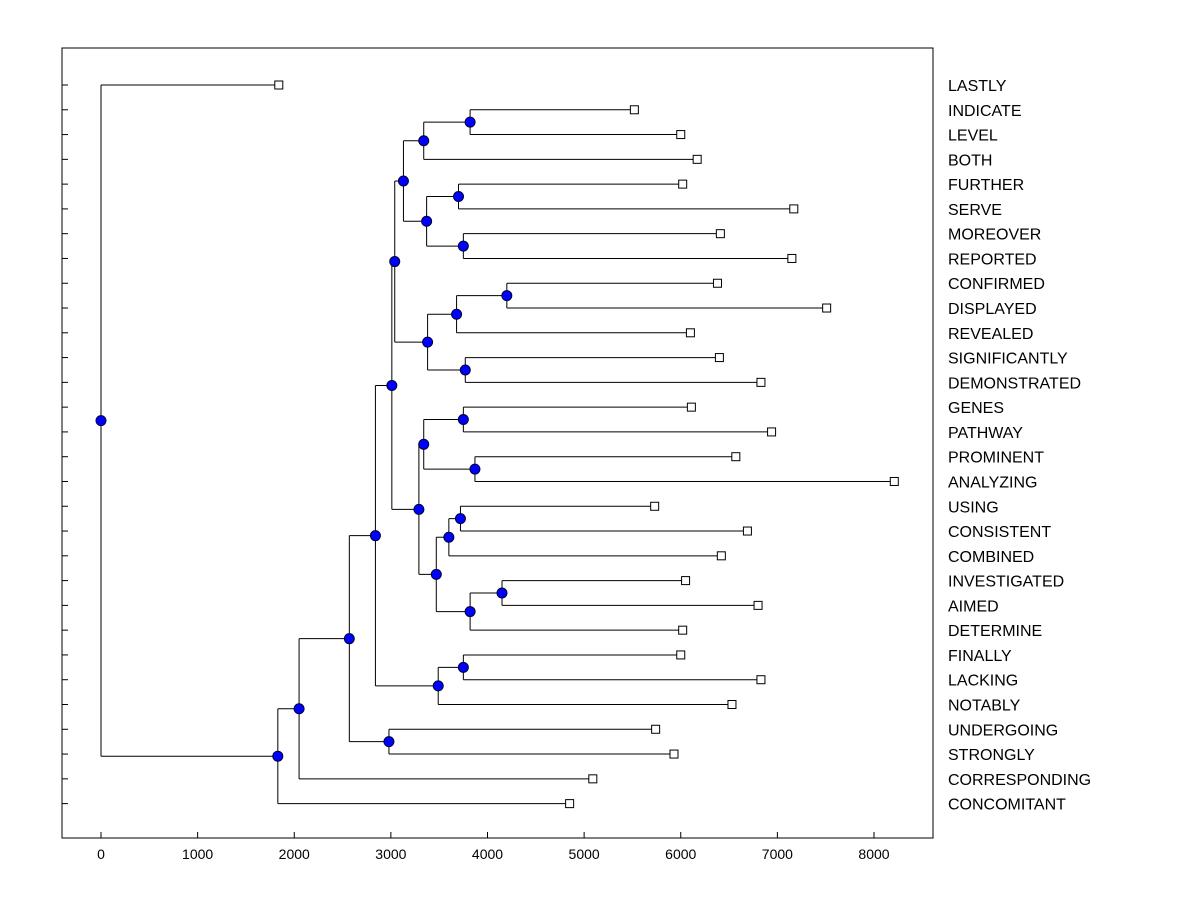 The height and width of the screenshot is (900, 1200). I want to click on merge-node-n10, so click(428, 342).